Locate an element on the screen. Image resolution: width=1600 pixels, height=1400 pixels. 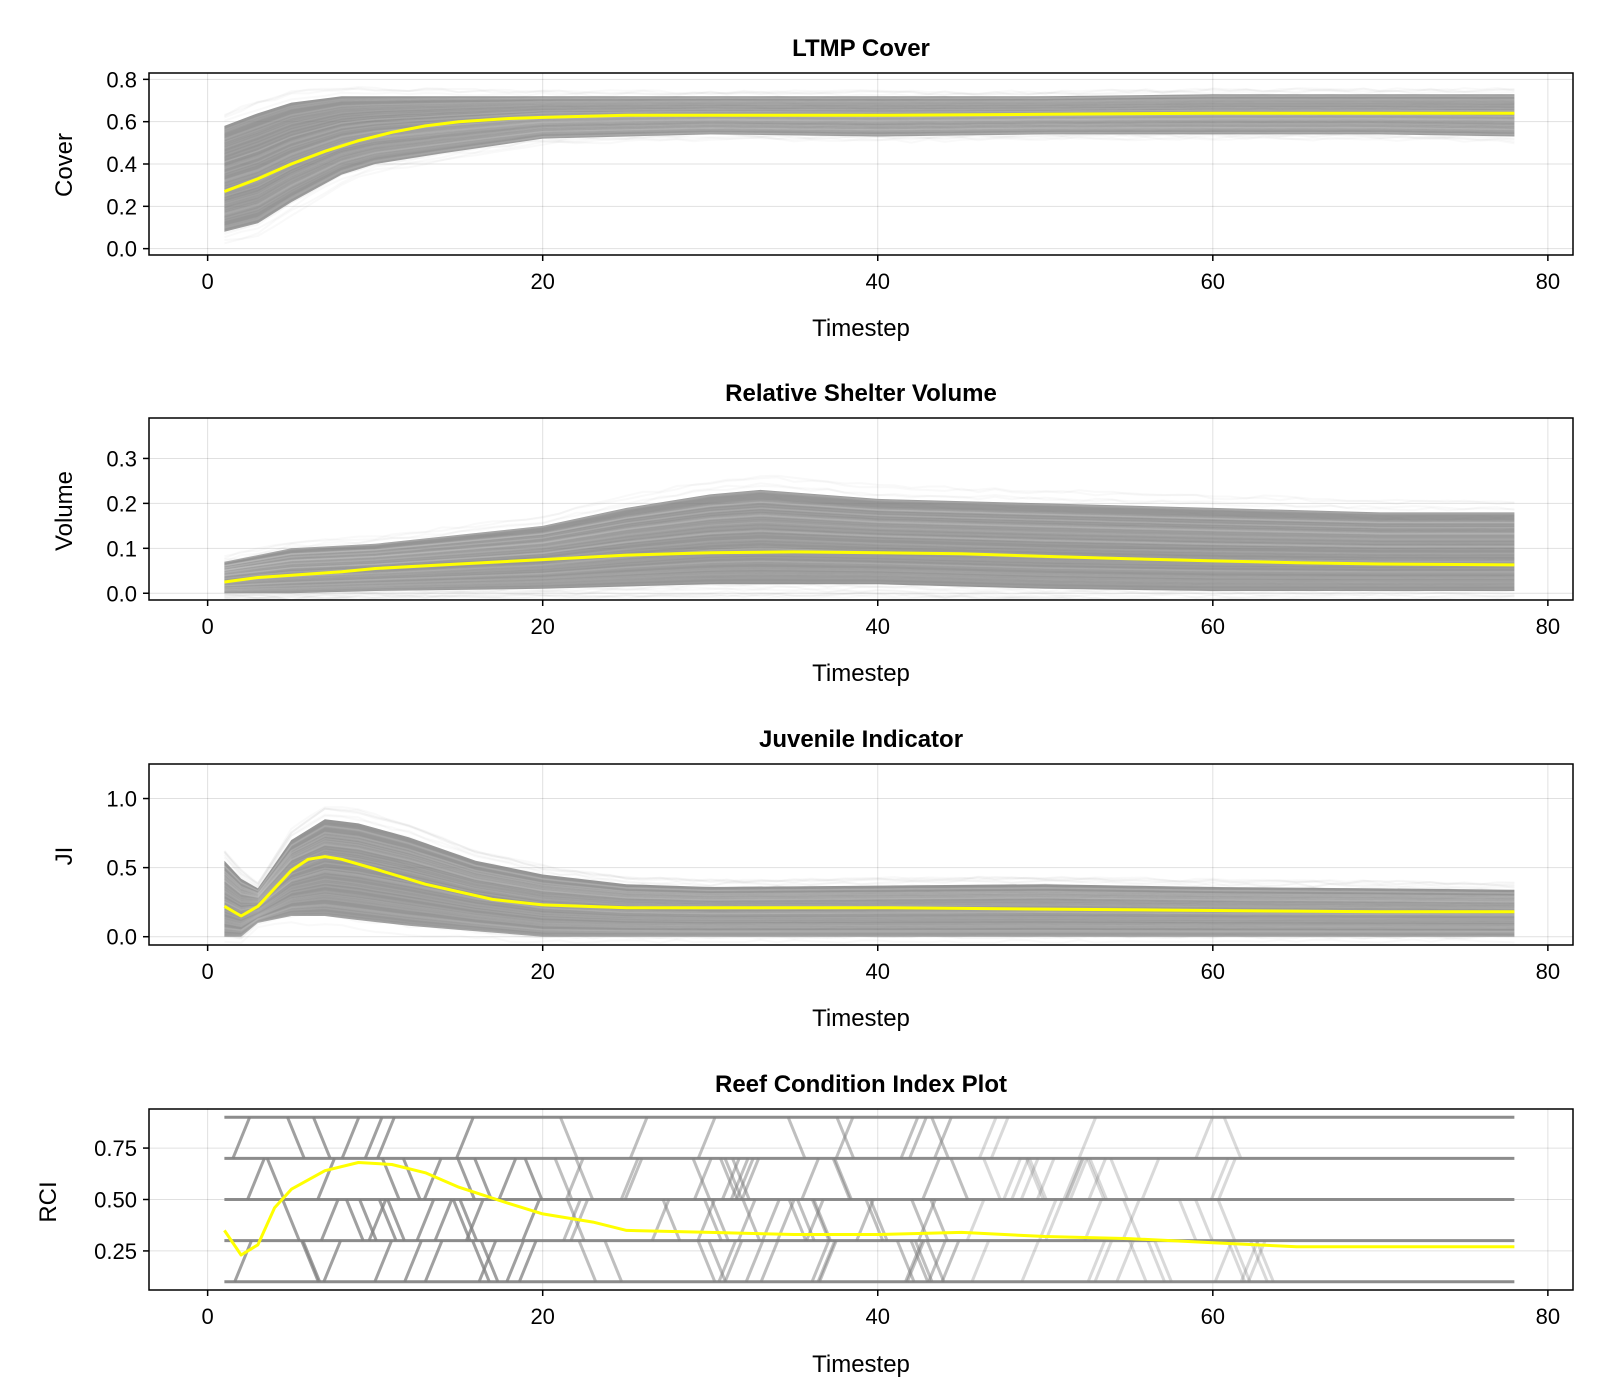
y-tick-label: 1.0 is located at coordinates (121, 799).